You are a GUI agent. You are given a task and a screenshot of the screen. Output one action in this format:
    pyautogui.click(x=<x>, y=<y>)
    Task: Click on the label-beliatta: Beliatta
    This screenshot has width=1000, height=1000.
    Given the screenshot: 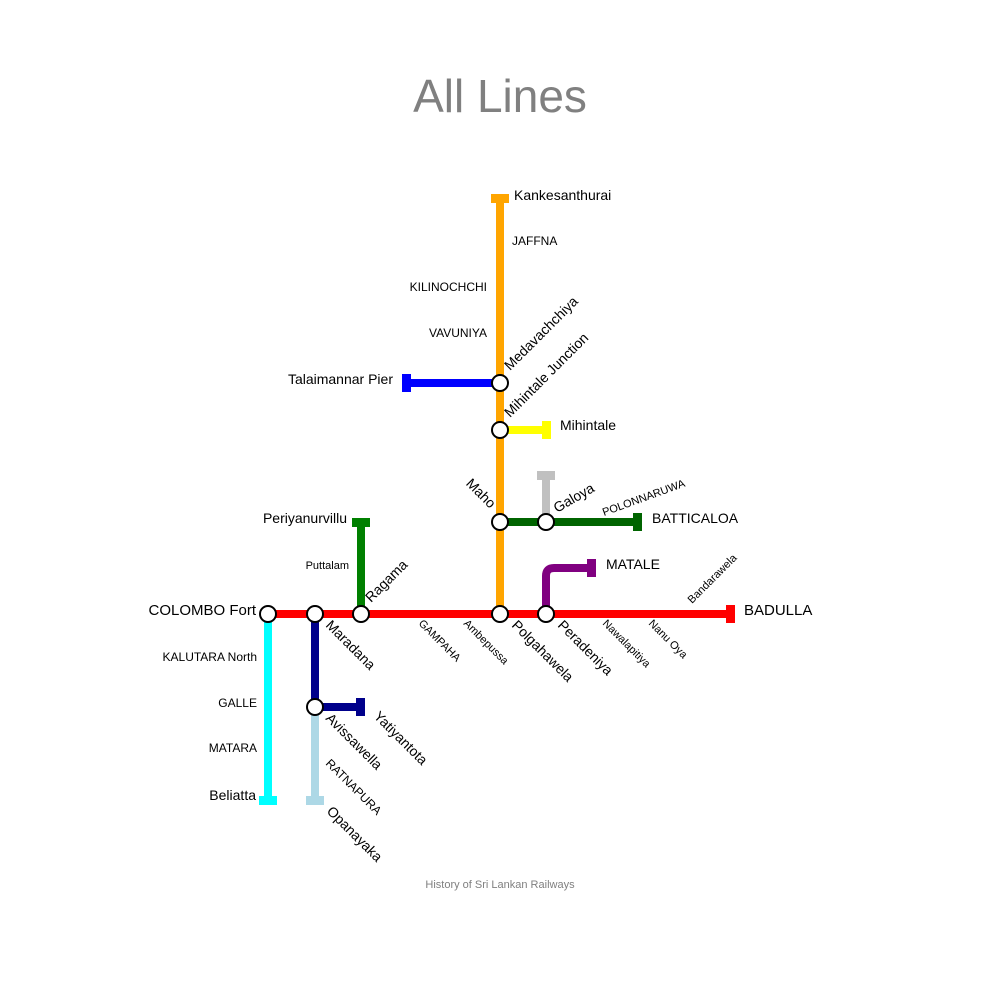 What is the action you would take?
    pyautogui.click(x=232, y=795)
    